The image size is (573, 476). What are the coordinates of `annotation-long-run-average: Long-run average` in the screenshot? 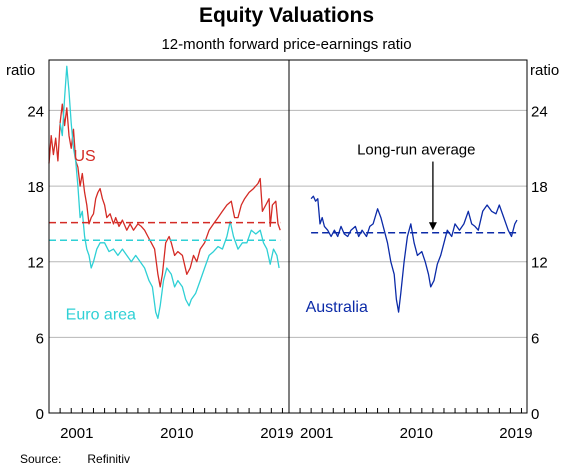 It's located at (416, 150).